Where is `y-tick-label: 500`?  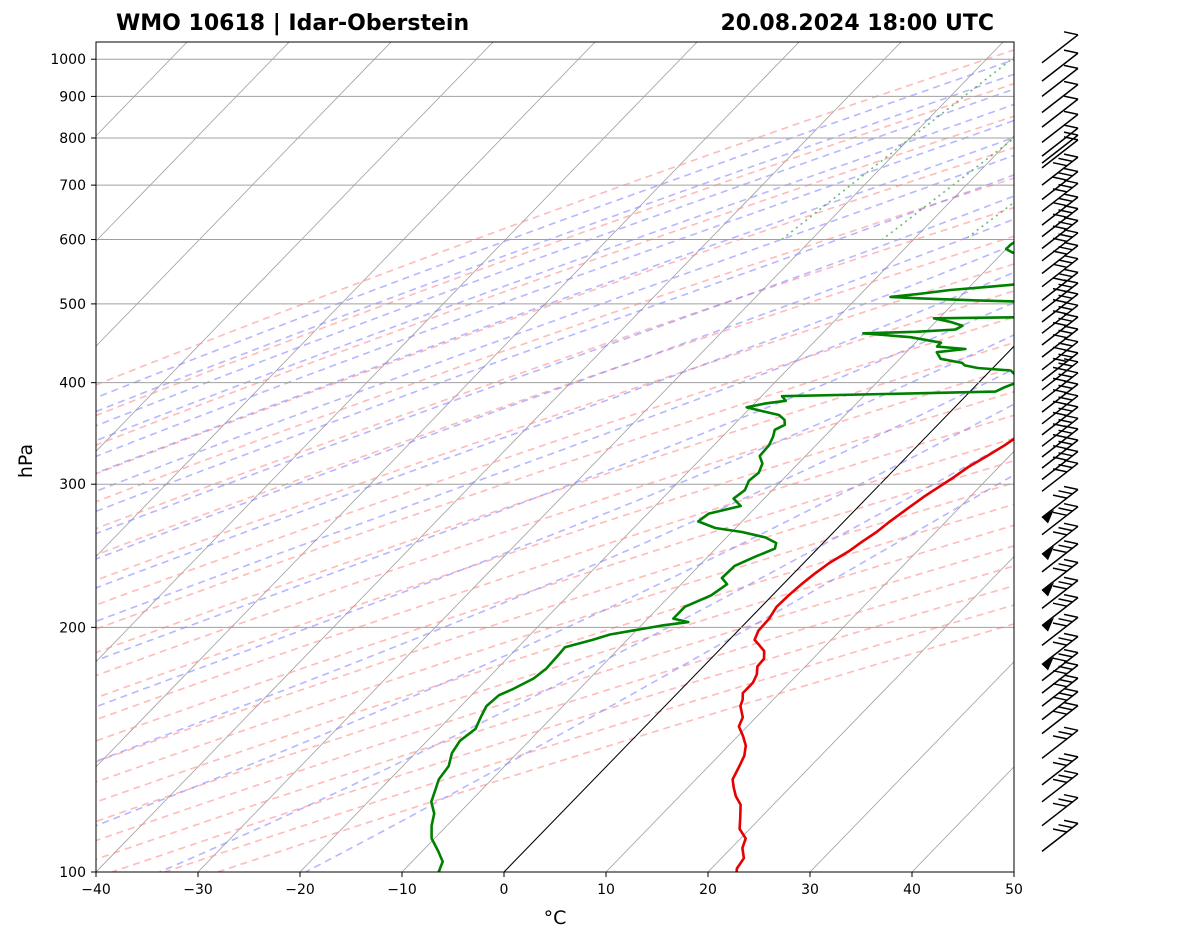
y-tick-label: 500 is located at coordinates (72, 305).